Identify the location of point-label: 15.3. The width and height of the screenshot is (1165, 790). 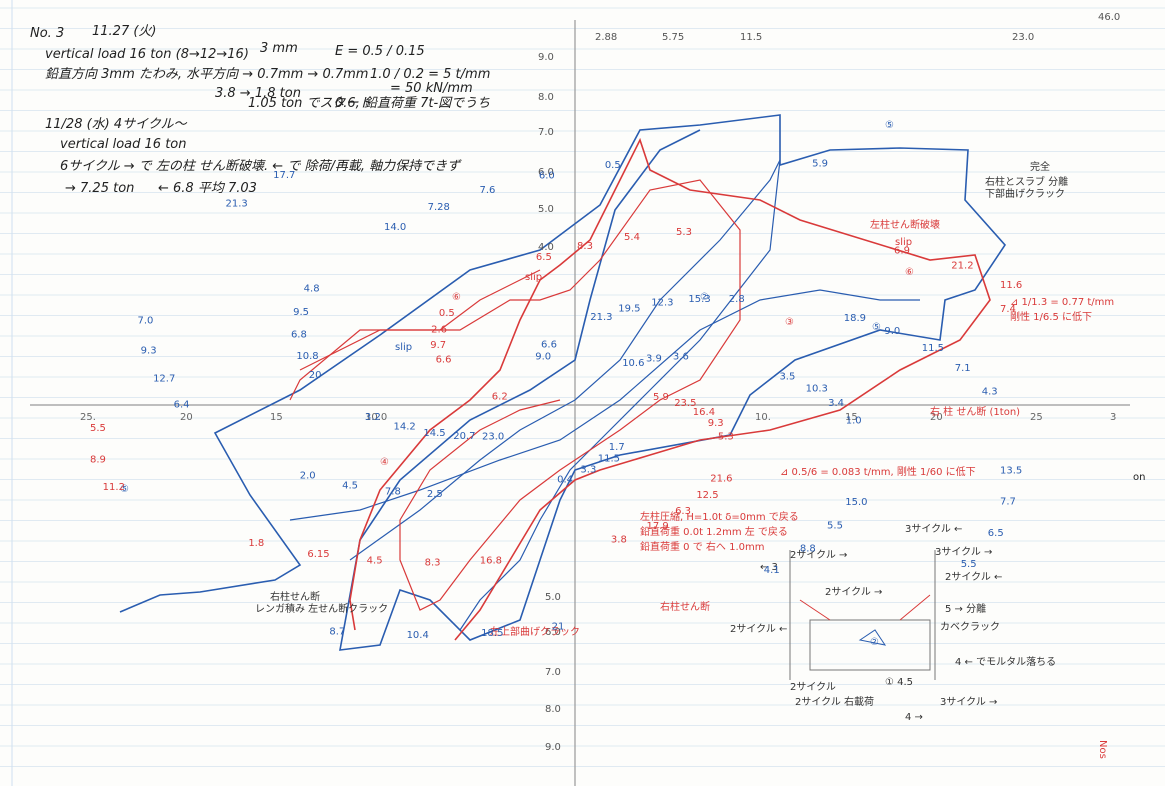
(699, 299).